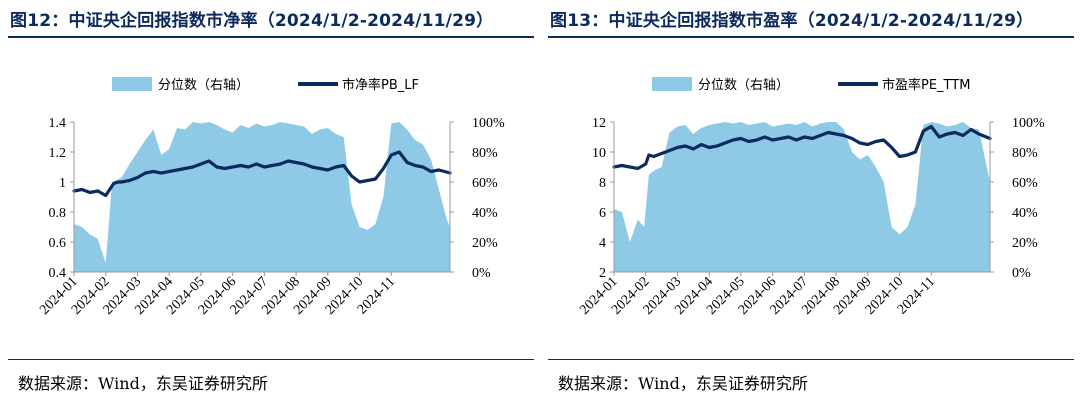 Image resolution: width=1080 pixels, height=405 pixels. I want to click on y-left-tick-label: 8, so click(602, 183).